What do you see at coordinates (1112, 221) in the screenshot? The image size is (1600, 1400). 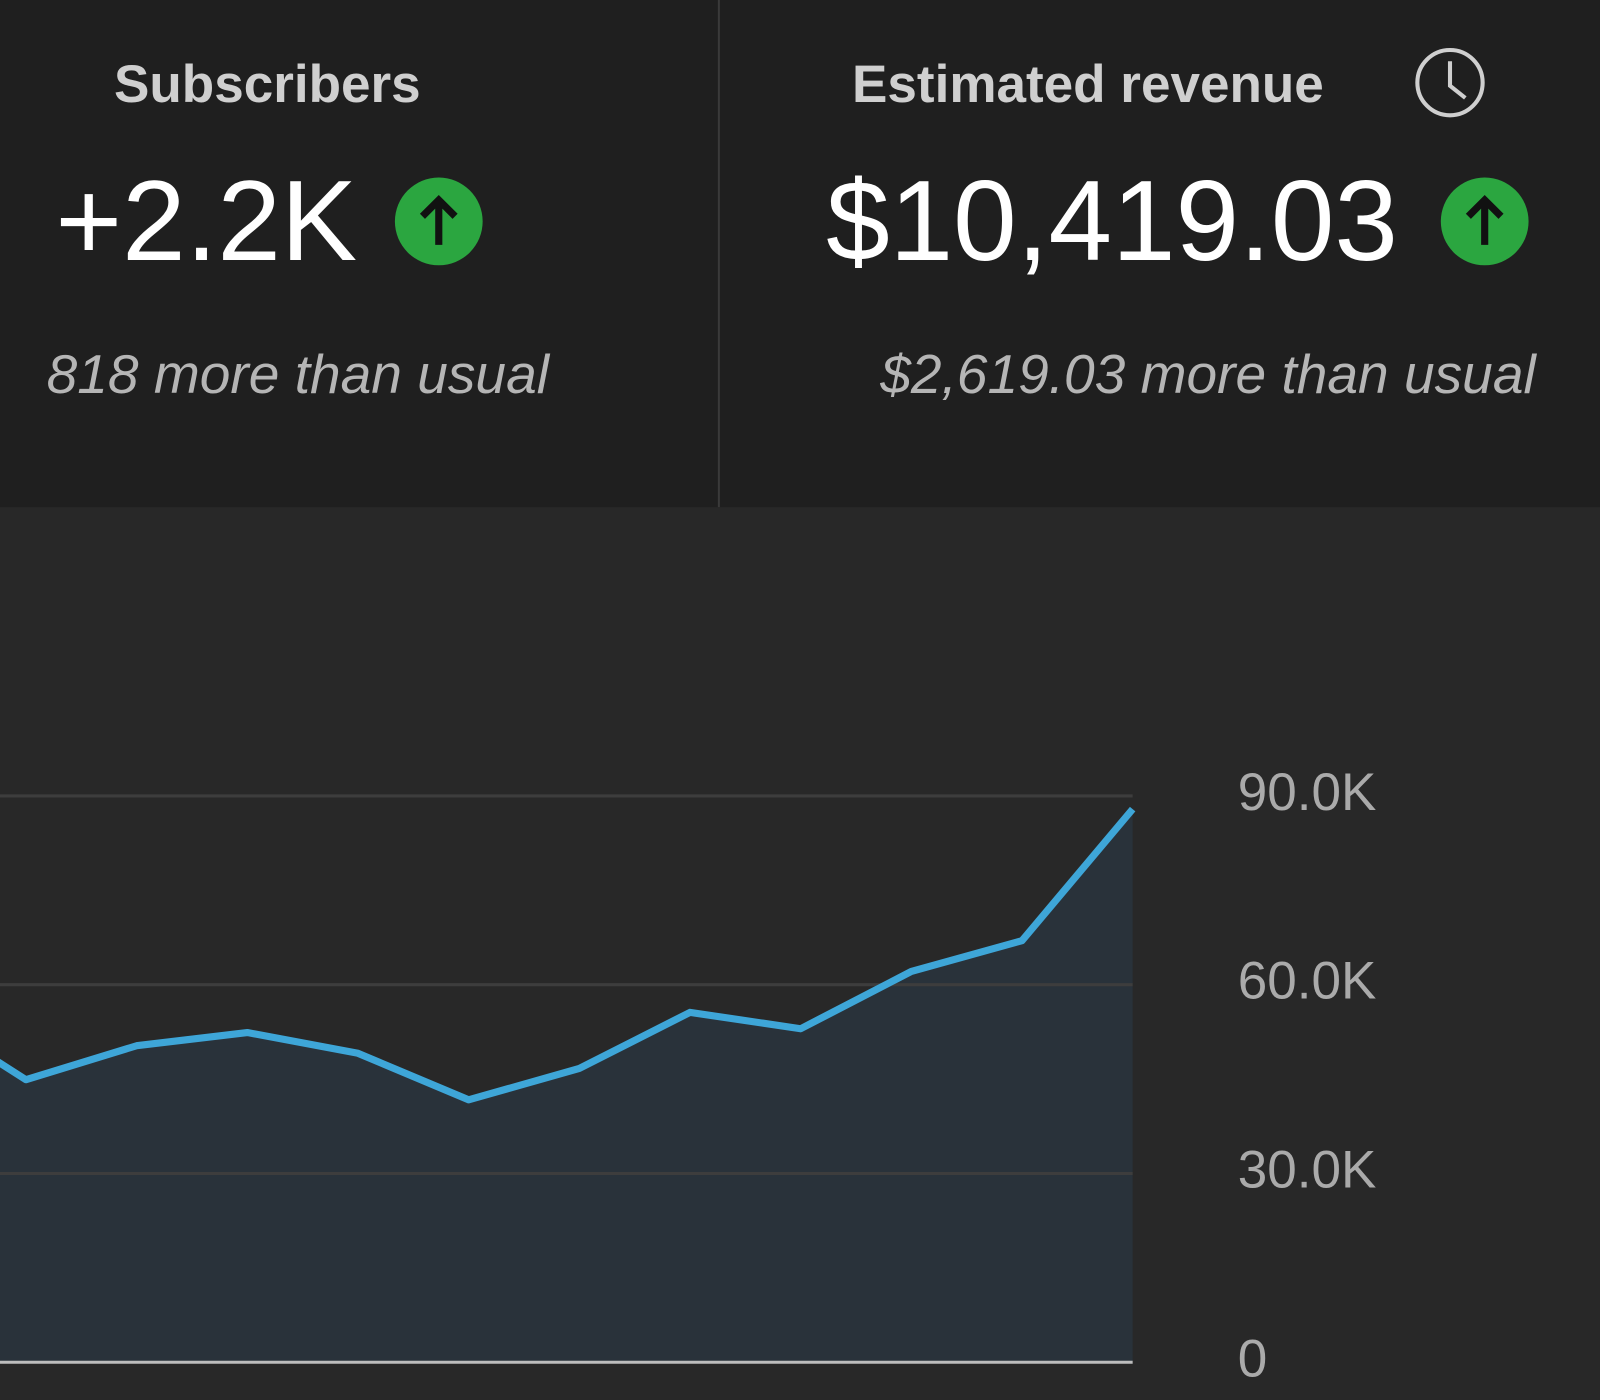 I see `card-value: $10,419.03` at bounding box center [1112, 221].